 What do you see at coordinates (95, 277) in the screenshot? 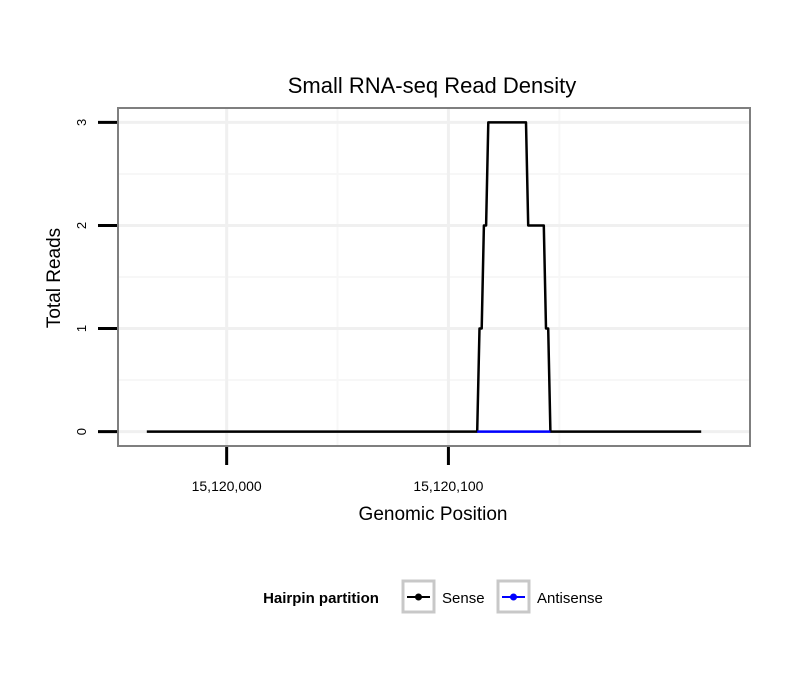
I see `y-axis: 0 1 2 3` at bounding box center [95, 277].